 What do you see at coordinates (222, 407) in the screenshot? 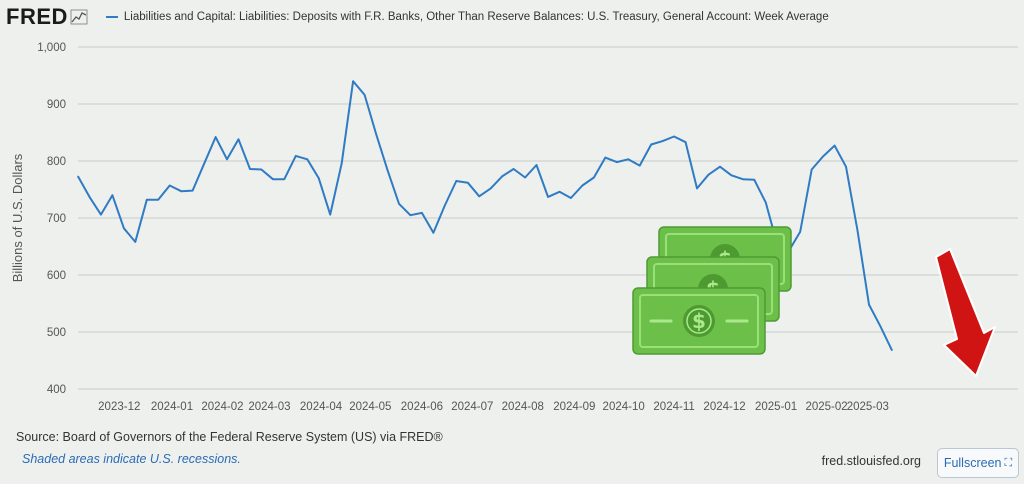
I see `x-tick-label: 2024-02` at bounding box center [222, 407].